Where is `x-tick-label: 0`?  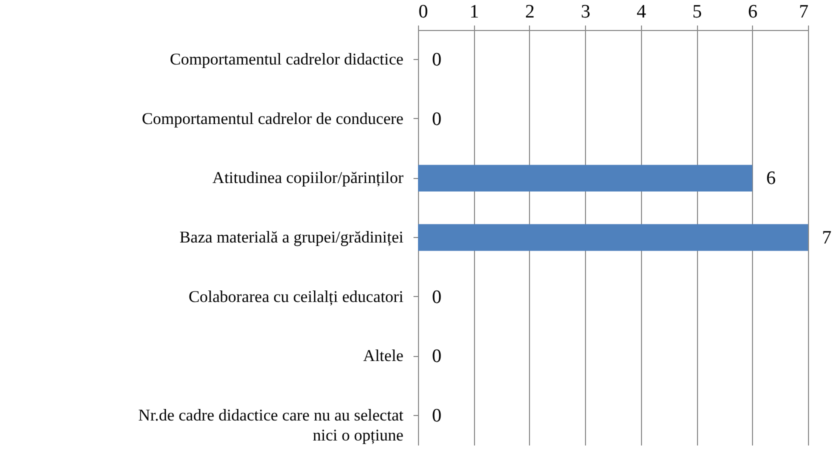
x-tick-label: 0 is located at coordinates (423, 12).